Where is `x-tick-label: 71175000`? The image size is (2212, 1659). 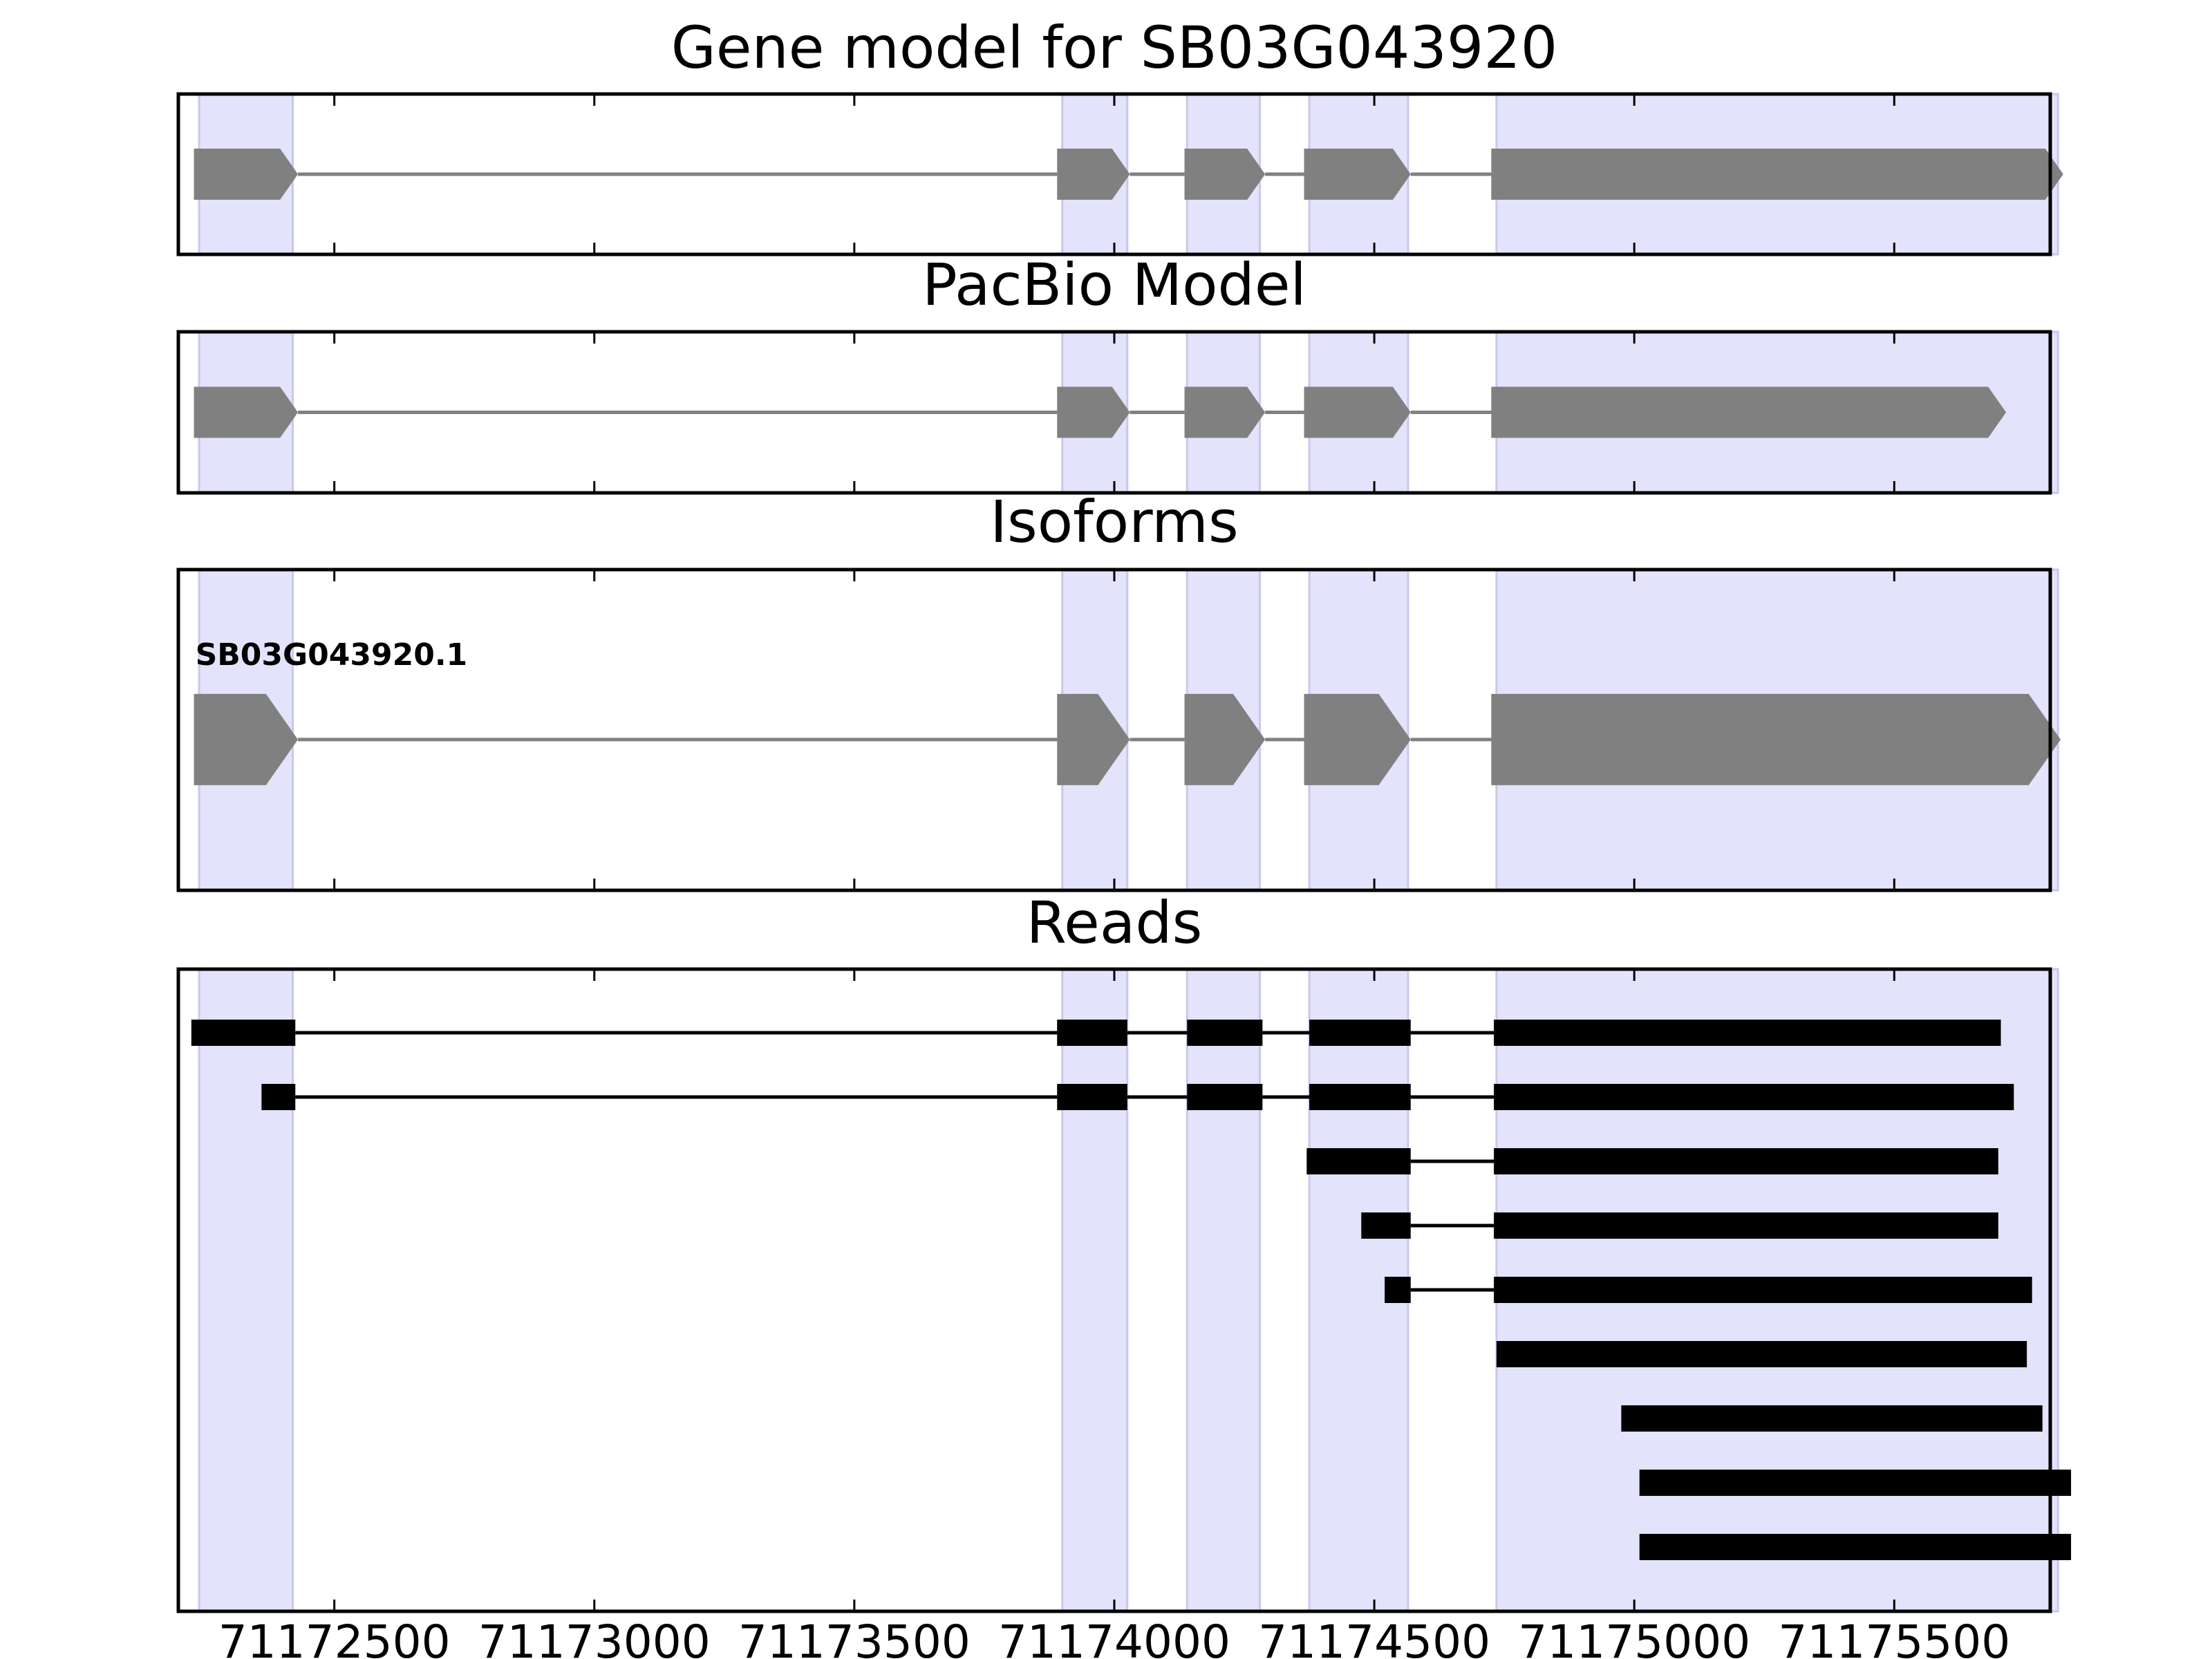 x-tick-label: 71175000 is located at coordinates (1634, 1637).